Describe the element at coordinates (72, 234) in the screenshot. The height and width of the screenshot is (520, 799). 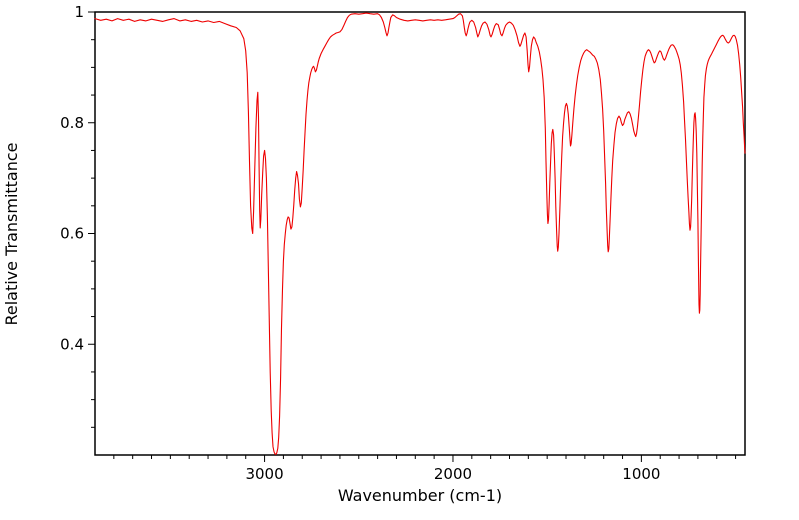
I see `y-tick-label: 0.6` at that location.